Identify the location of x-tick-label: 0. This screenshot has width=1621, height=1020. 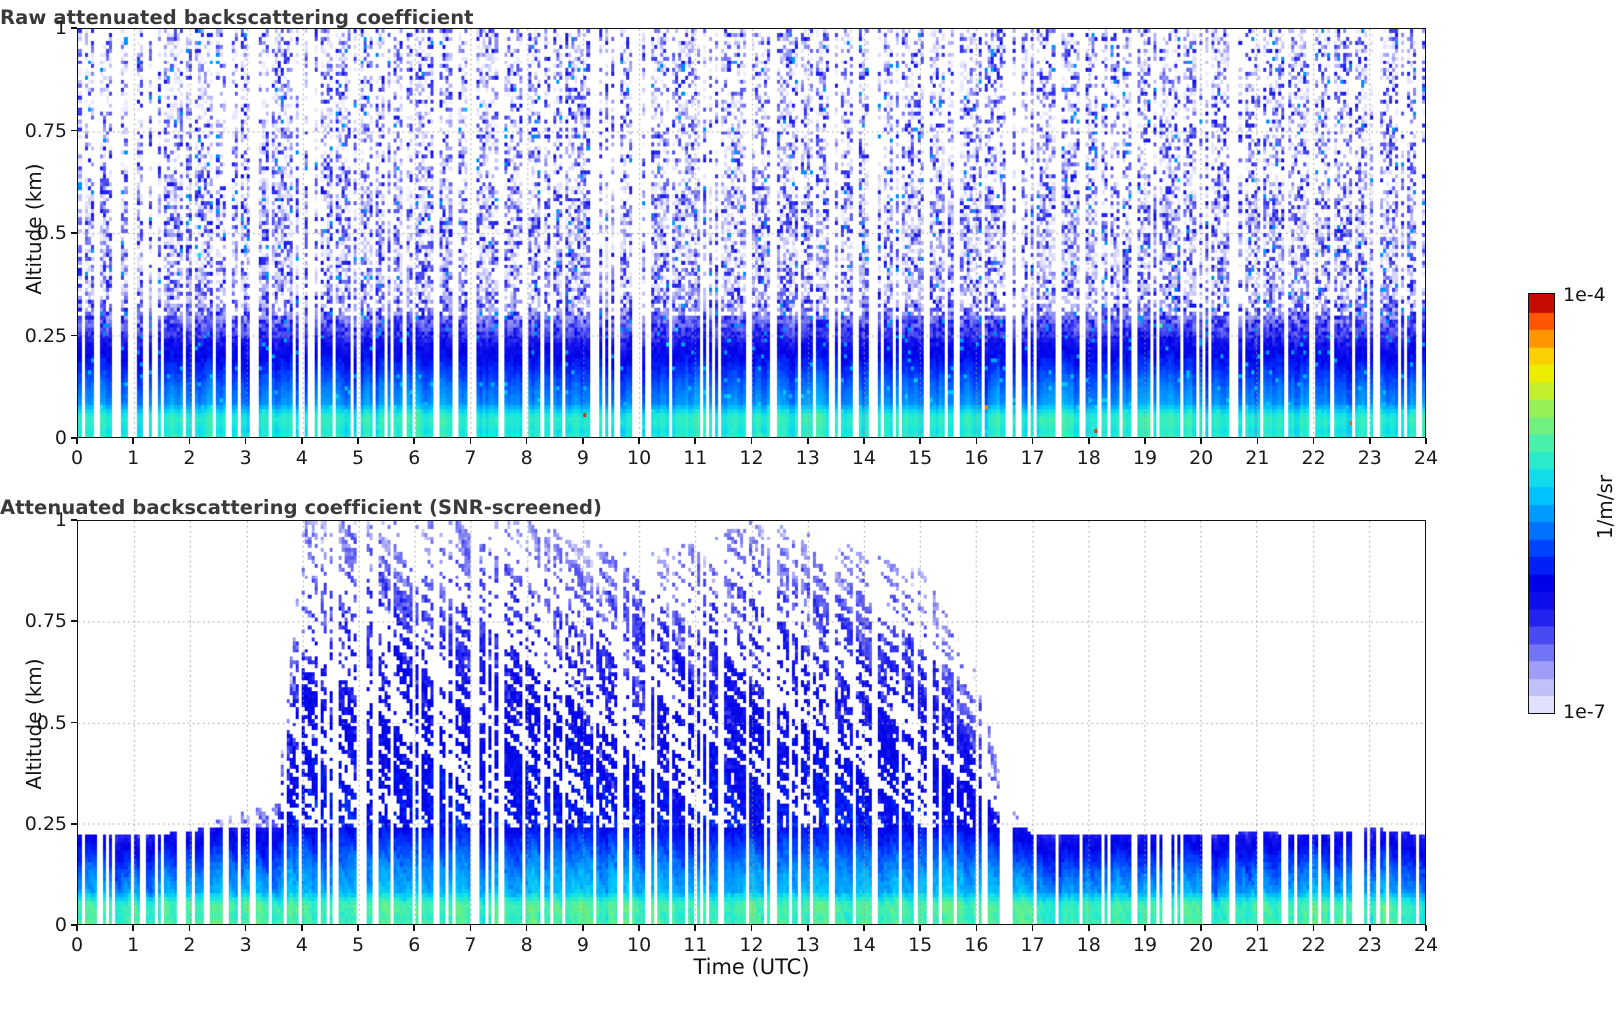
(77, 945).